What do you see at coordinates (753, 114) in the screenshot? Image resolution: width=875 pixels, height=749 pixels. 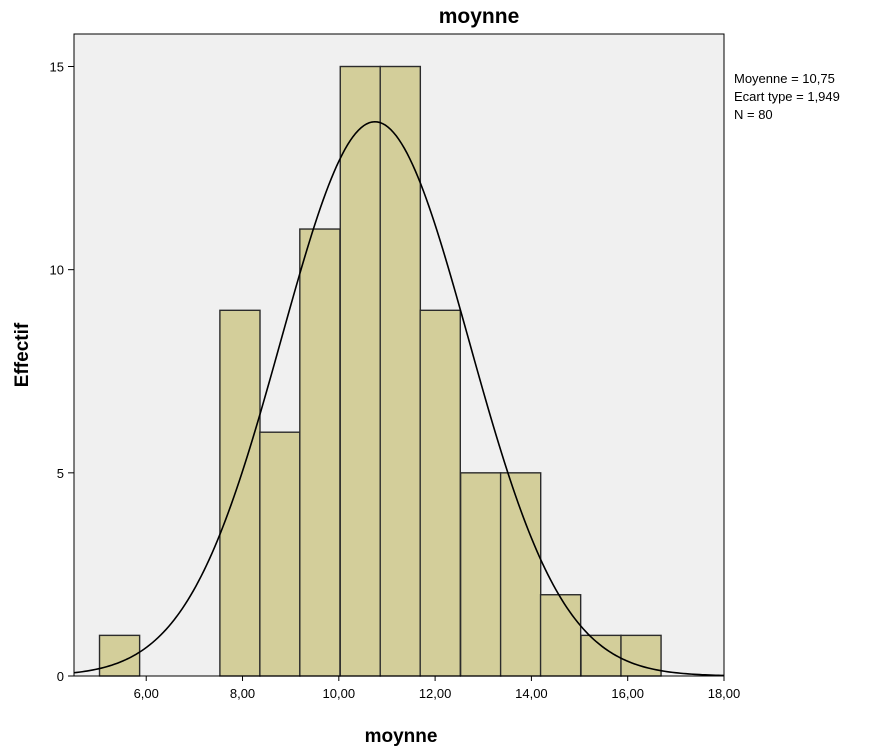 I see `stat-n: N = 80` at bounding box center [753, 114].